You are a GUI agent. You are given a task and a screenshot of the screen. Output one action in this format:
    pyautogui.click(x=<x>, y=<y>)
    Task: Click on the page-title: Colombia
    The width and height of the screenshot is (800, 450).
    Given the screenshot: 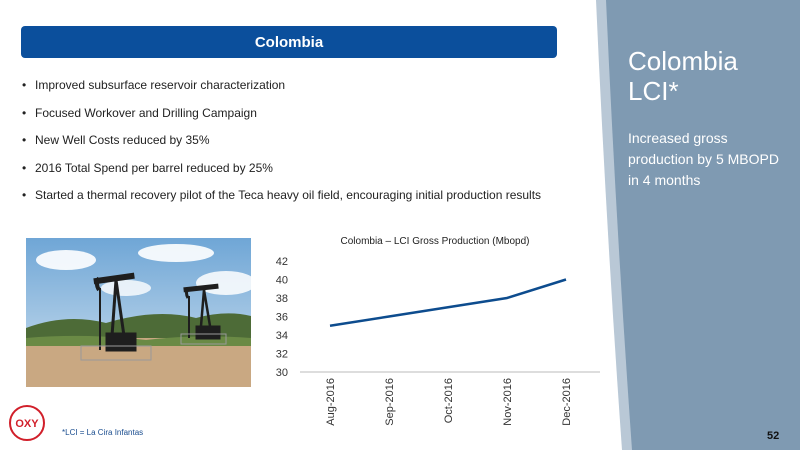 What is the action you would take?
    pyautogui.click(x=289, y=42)
    